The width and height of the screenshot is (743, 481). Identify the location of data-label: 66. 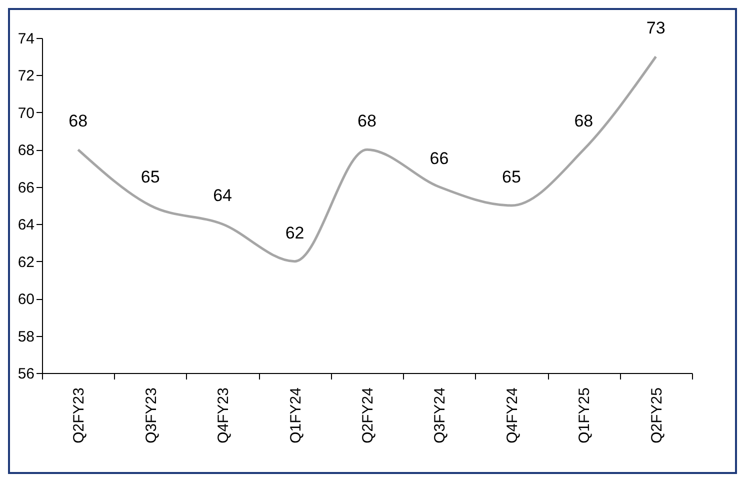
(439, 158).